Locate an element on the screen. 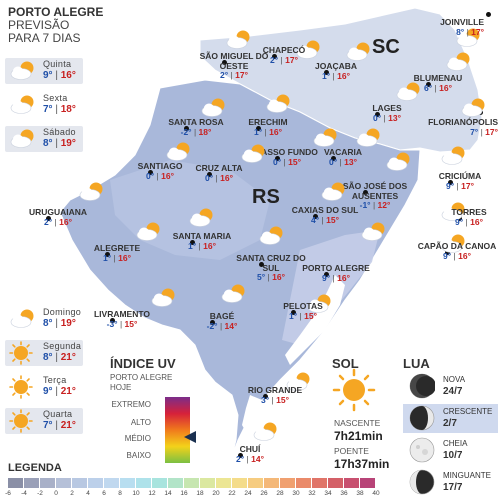 The image size is (500, 500). city-temp-min: 1° is located at coordinates (192, 245).